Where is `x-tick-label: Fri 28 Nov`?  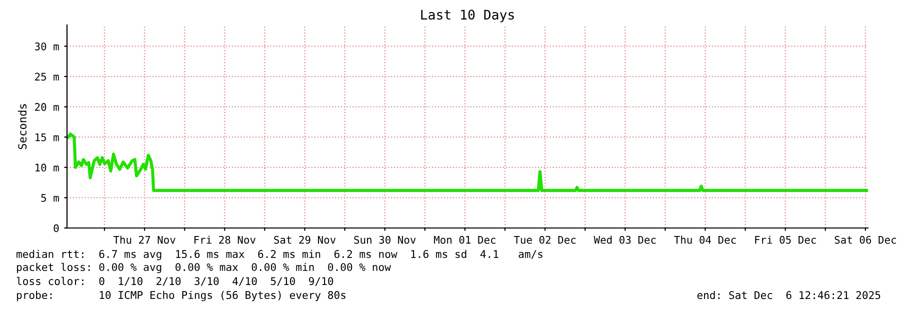 x-tick-label: Fri 28 Nov is located at coordinates (225, 240).